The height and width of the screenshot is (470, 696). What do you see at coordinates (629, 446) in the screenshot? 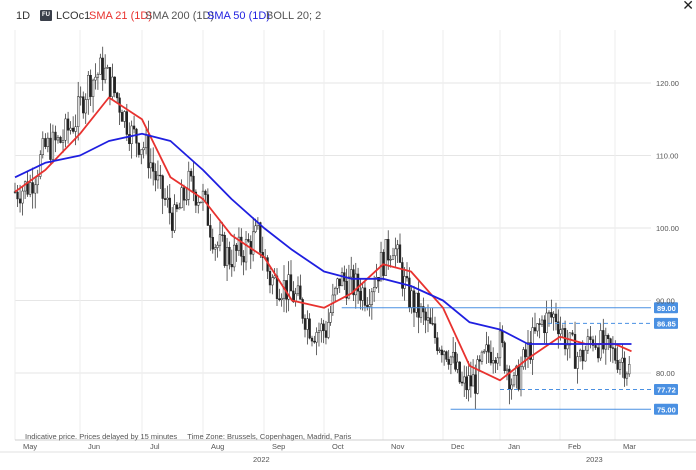
I see `x-tick-label: Mar` at bounding box center [629, 446].